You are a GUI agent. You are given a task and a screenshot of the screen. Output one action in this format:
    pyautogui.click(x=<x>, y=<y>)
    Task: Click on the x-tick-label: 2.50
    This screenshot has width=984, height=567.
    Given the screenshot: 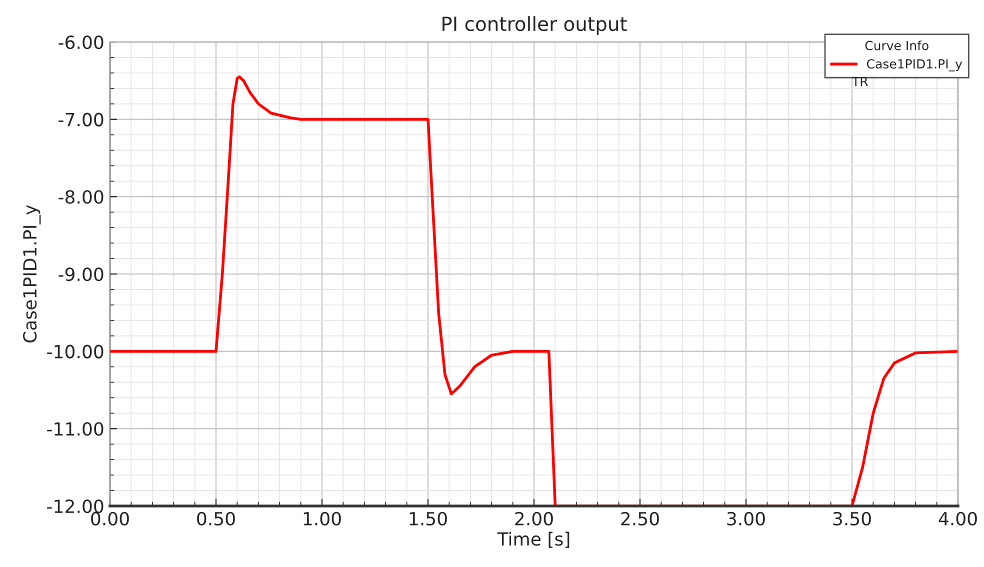 What is the action you would take?
    pyautogui.click(x=640, y=519)
    